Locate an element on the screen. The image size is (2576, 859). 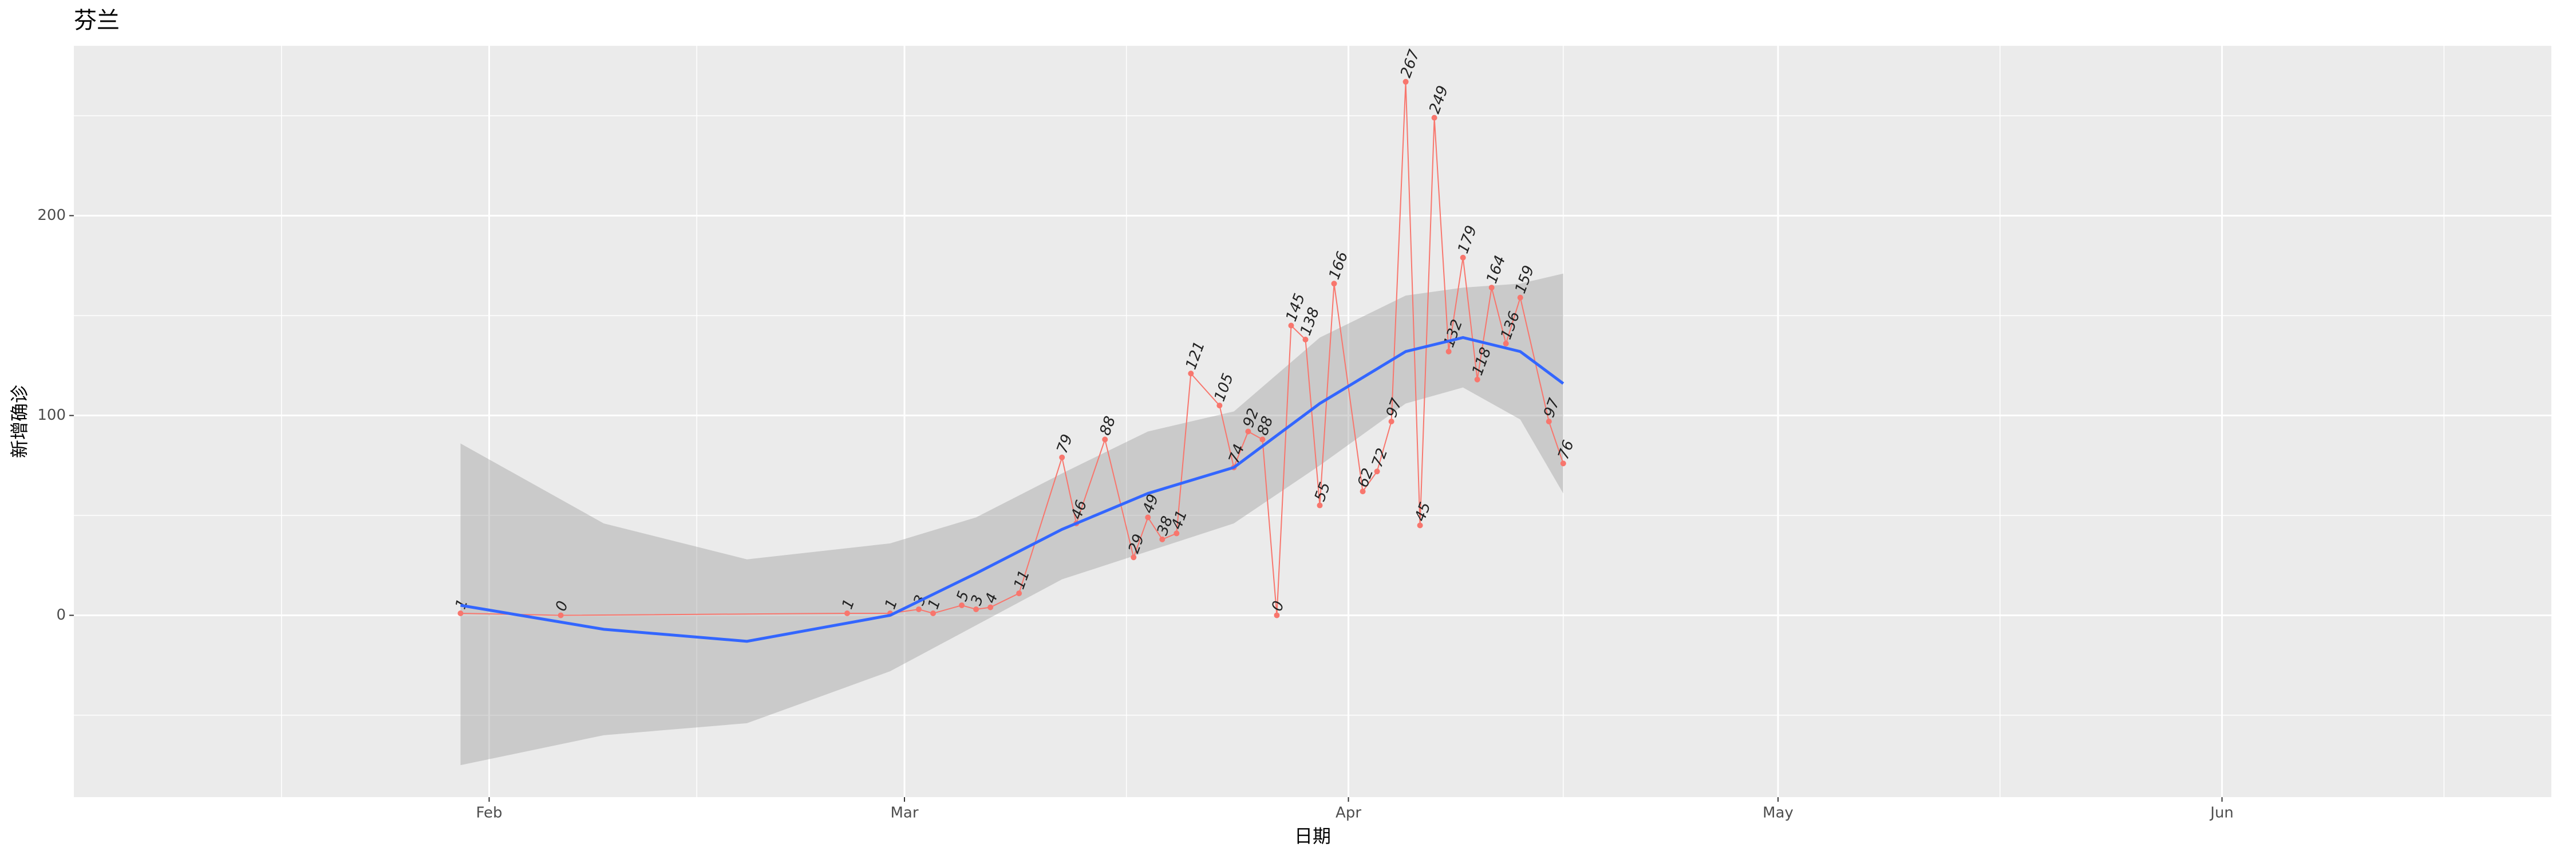
y-tick-label: 200 is located at coordinates (51, 215).